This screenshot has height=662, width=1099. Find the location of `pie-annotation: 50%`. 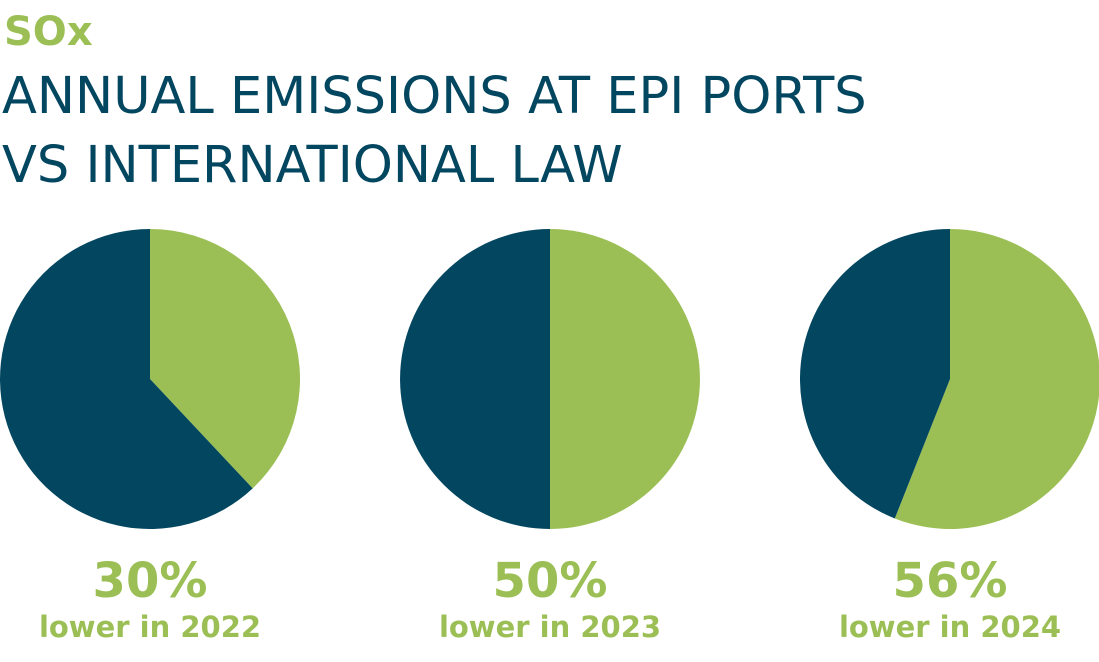

pie-annotation: 50% is located at coordinates (550, 581).